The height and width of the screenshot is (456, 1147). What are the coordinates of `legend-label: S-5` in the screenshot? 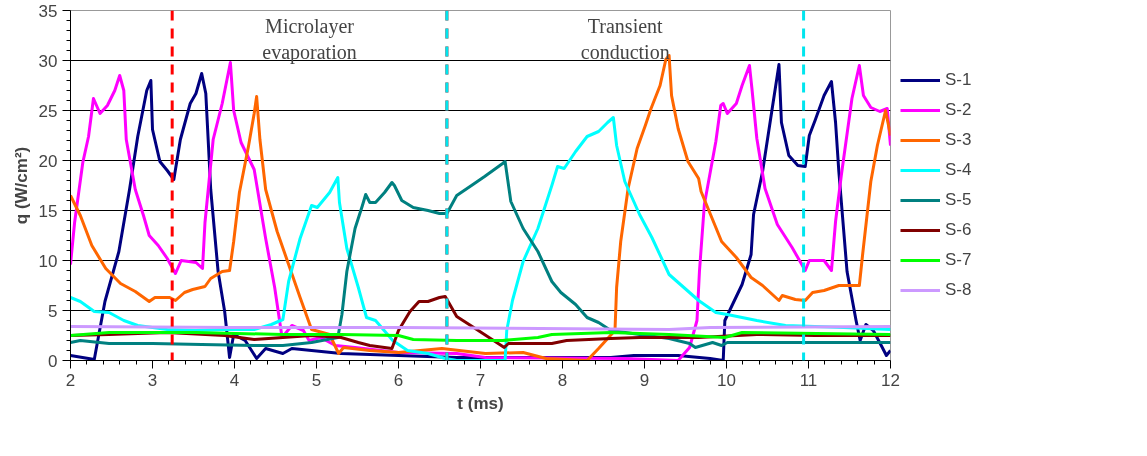 It's located at (958, 200).